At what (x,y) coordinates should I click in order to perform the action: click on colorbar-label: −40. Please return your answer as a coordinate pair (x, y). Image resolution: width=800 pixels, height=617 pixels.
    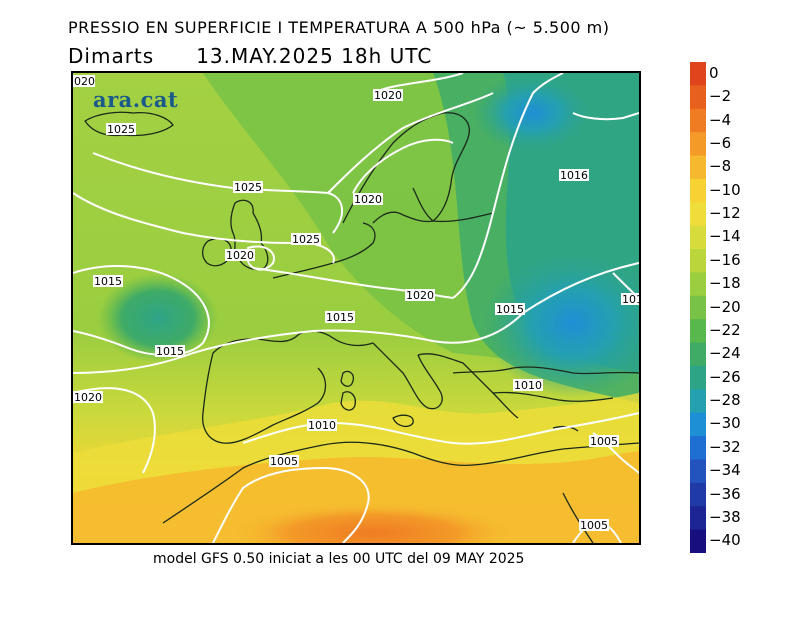
    Looking at the image, I should click on (725, 540).